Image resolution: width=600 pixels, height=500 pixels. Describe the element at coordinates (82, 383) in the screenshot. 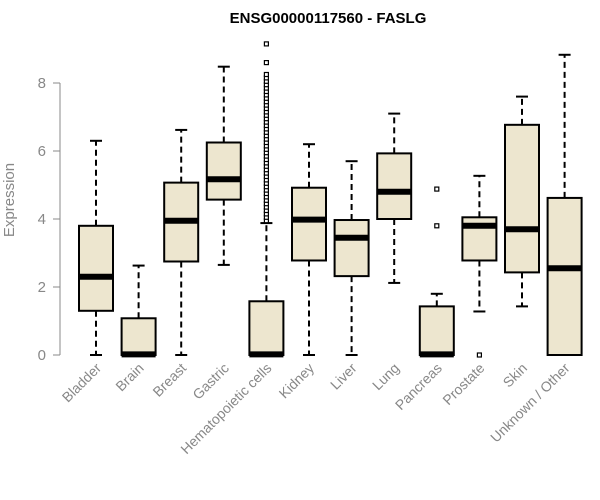

I see `category-label: Bladder` at that location.